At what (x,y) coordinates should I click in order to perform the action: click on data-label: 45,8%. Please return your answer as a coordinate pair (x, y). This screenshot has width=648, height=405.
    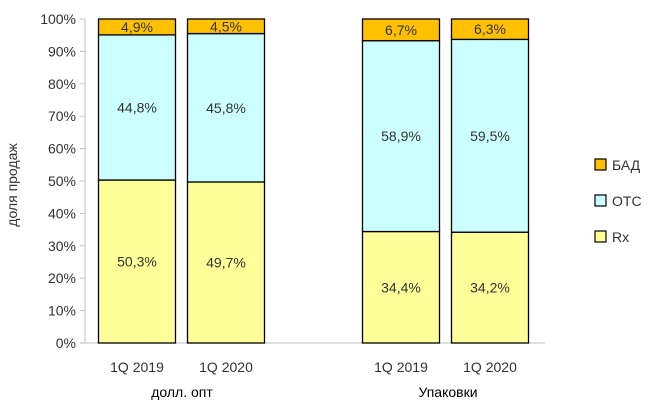
    Looking at the image, I should click on (226, 108).